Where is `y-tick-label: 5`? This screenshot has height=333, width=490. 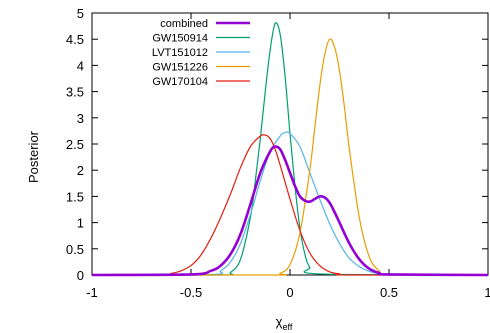 y-tick-label: 5 is located at coordinates (80, 13).